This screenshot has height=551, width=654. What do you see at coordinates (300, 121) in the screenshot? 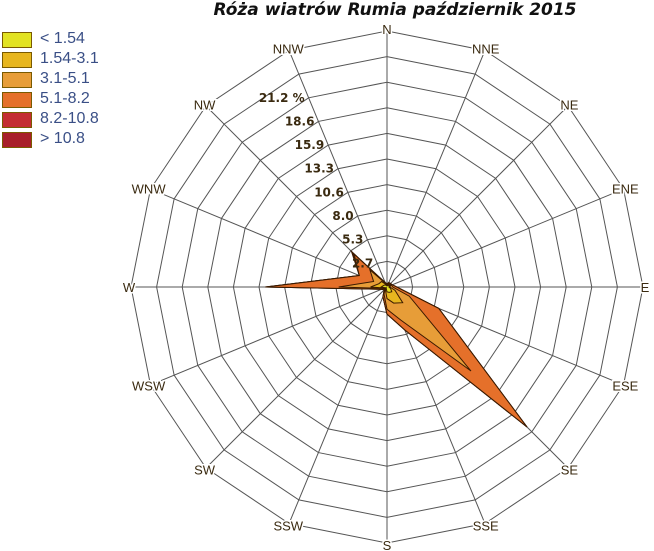
I see `radial-tick-label: 18.6` at bounding box center [300, 121].